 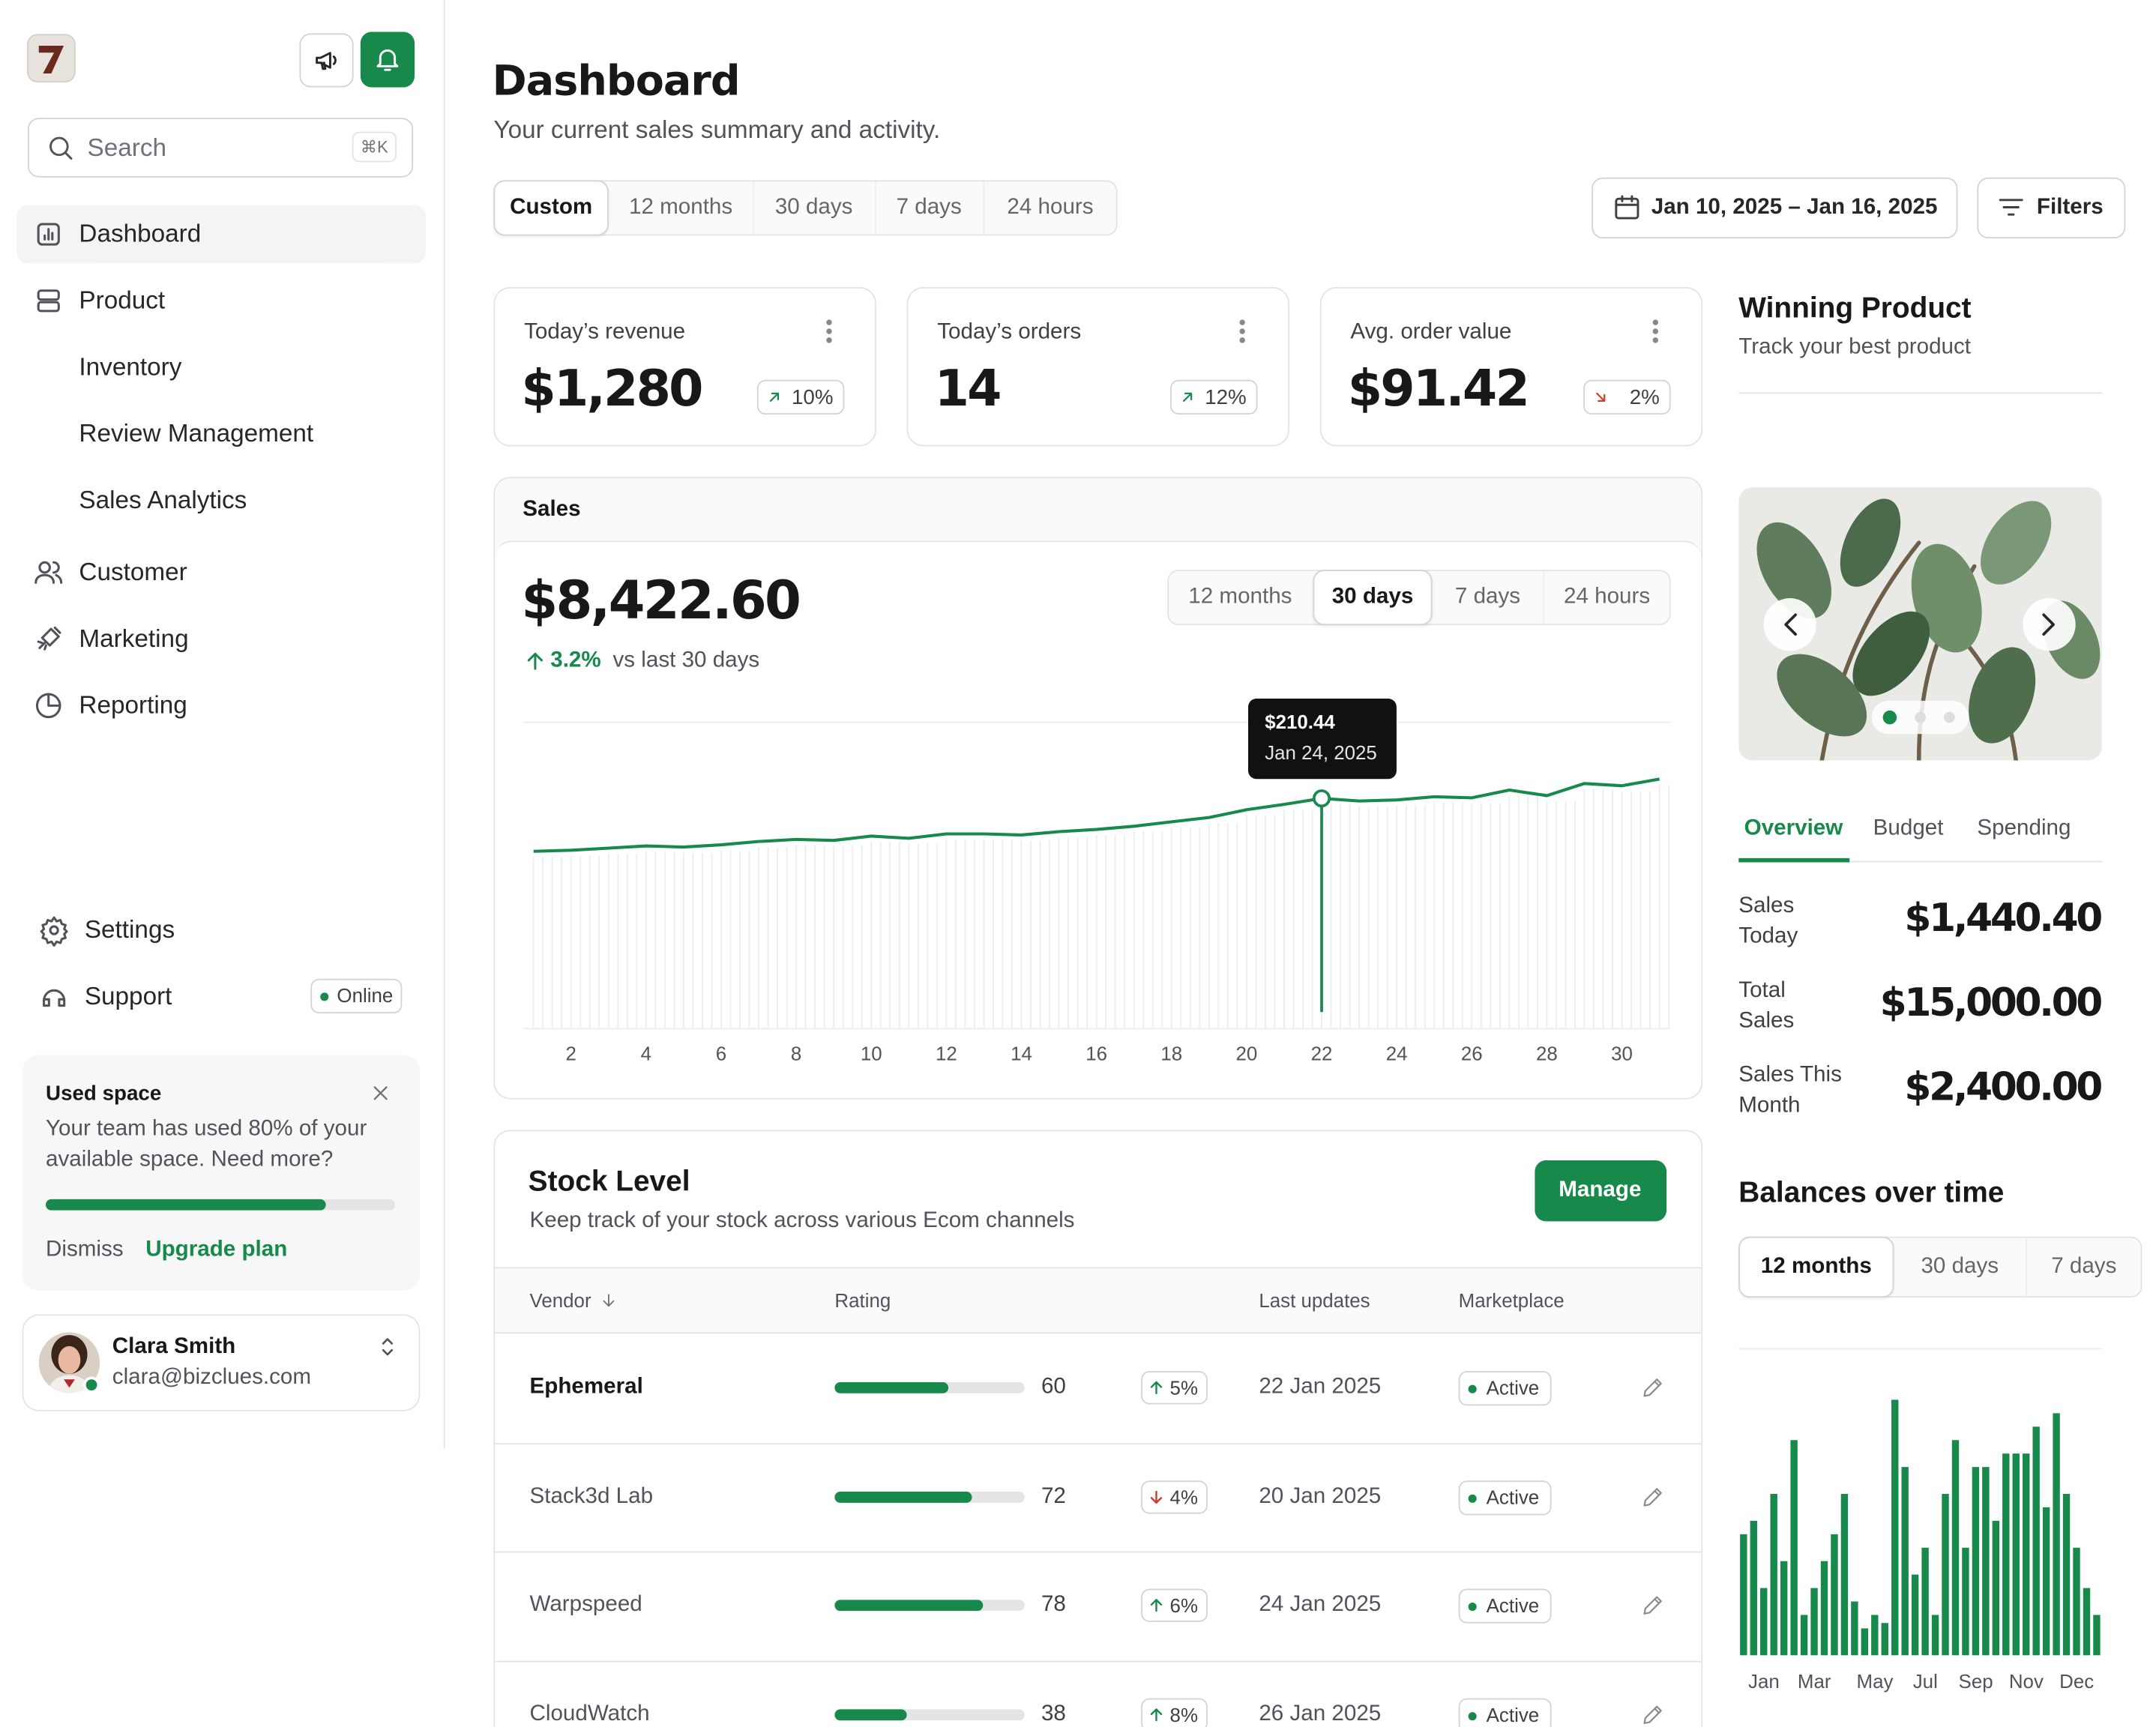 I want to click on nav-item: Reporting, so click(x=133, y=704).